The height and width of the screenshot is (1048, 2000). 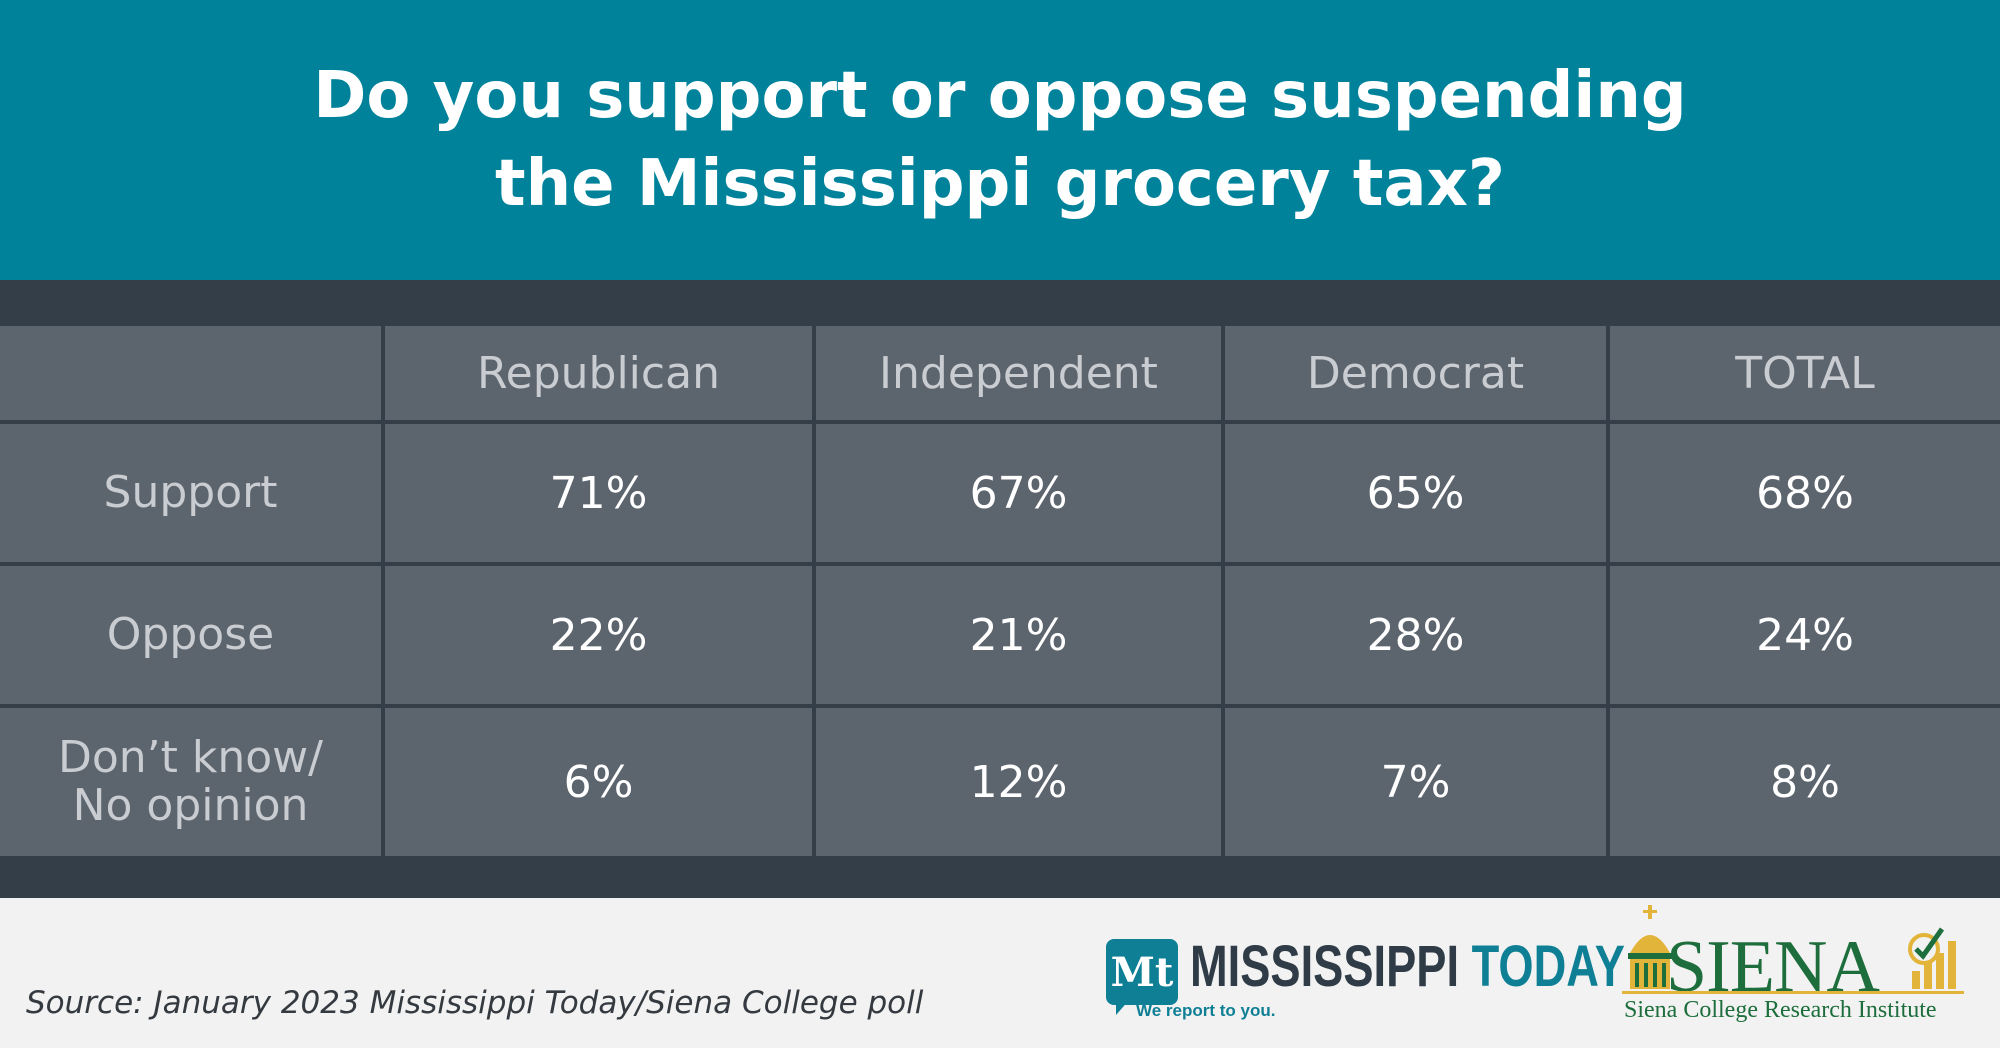 What do you see at coordinates (190, 373) in the screenshot?
I see `corner-cell` at bounding box center [190, 373].